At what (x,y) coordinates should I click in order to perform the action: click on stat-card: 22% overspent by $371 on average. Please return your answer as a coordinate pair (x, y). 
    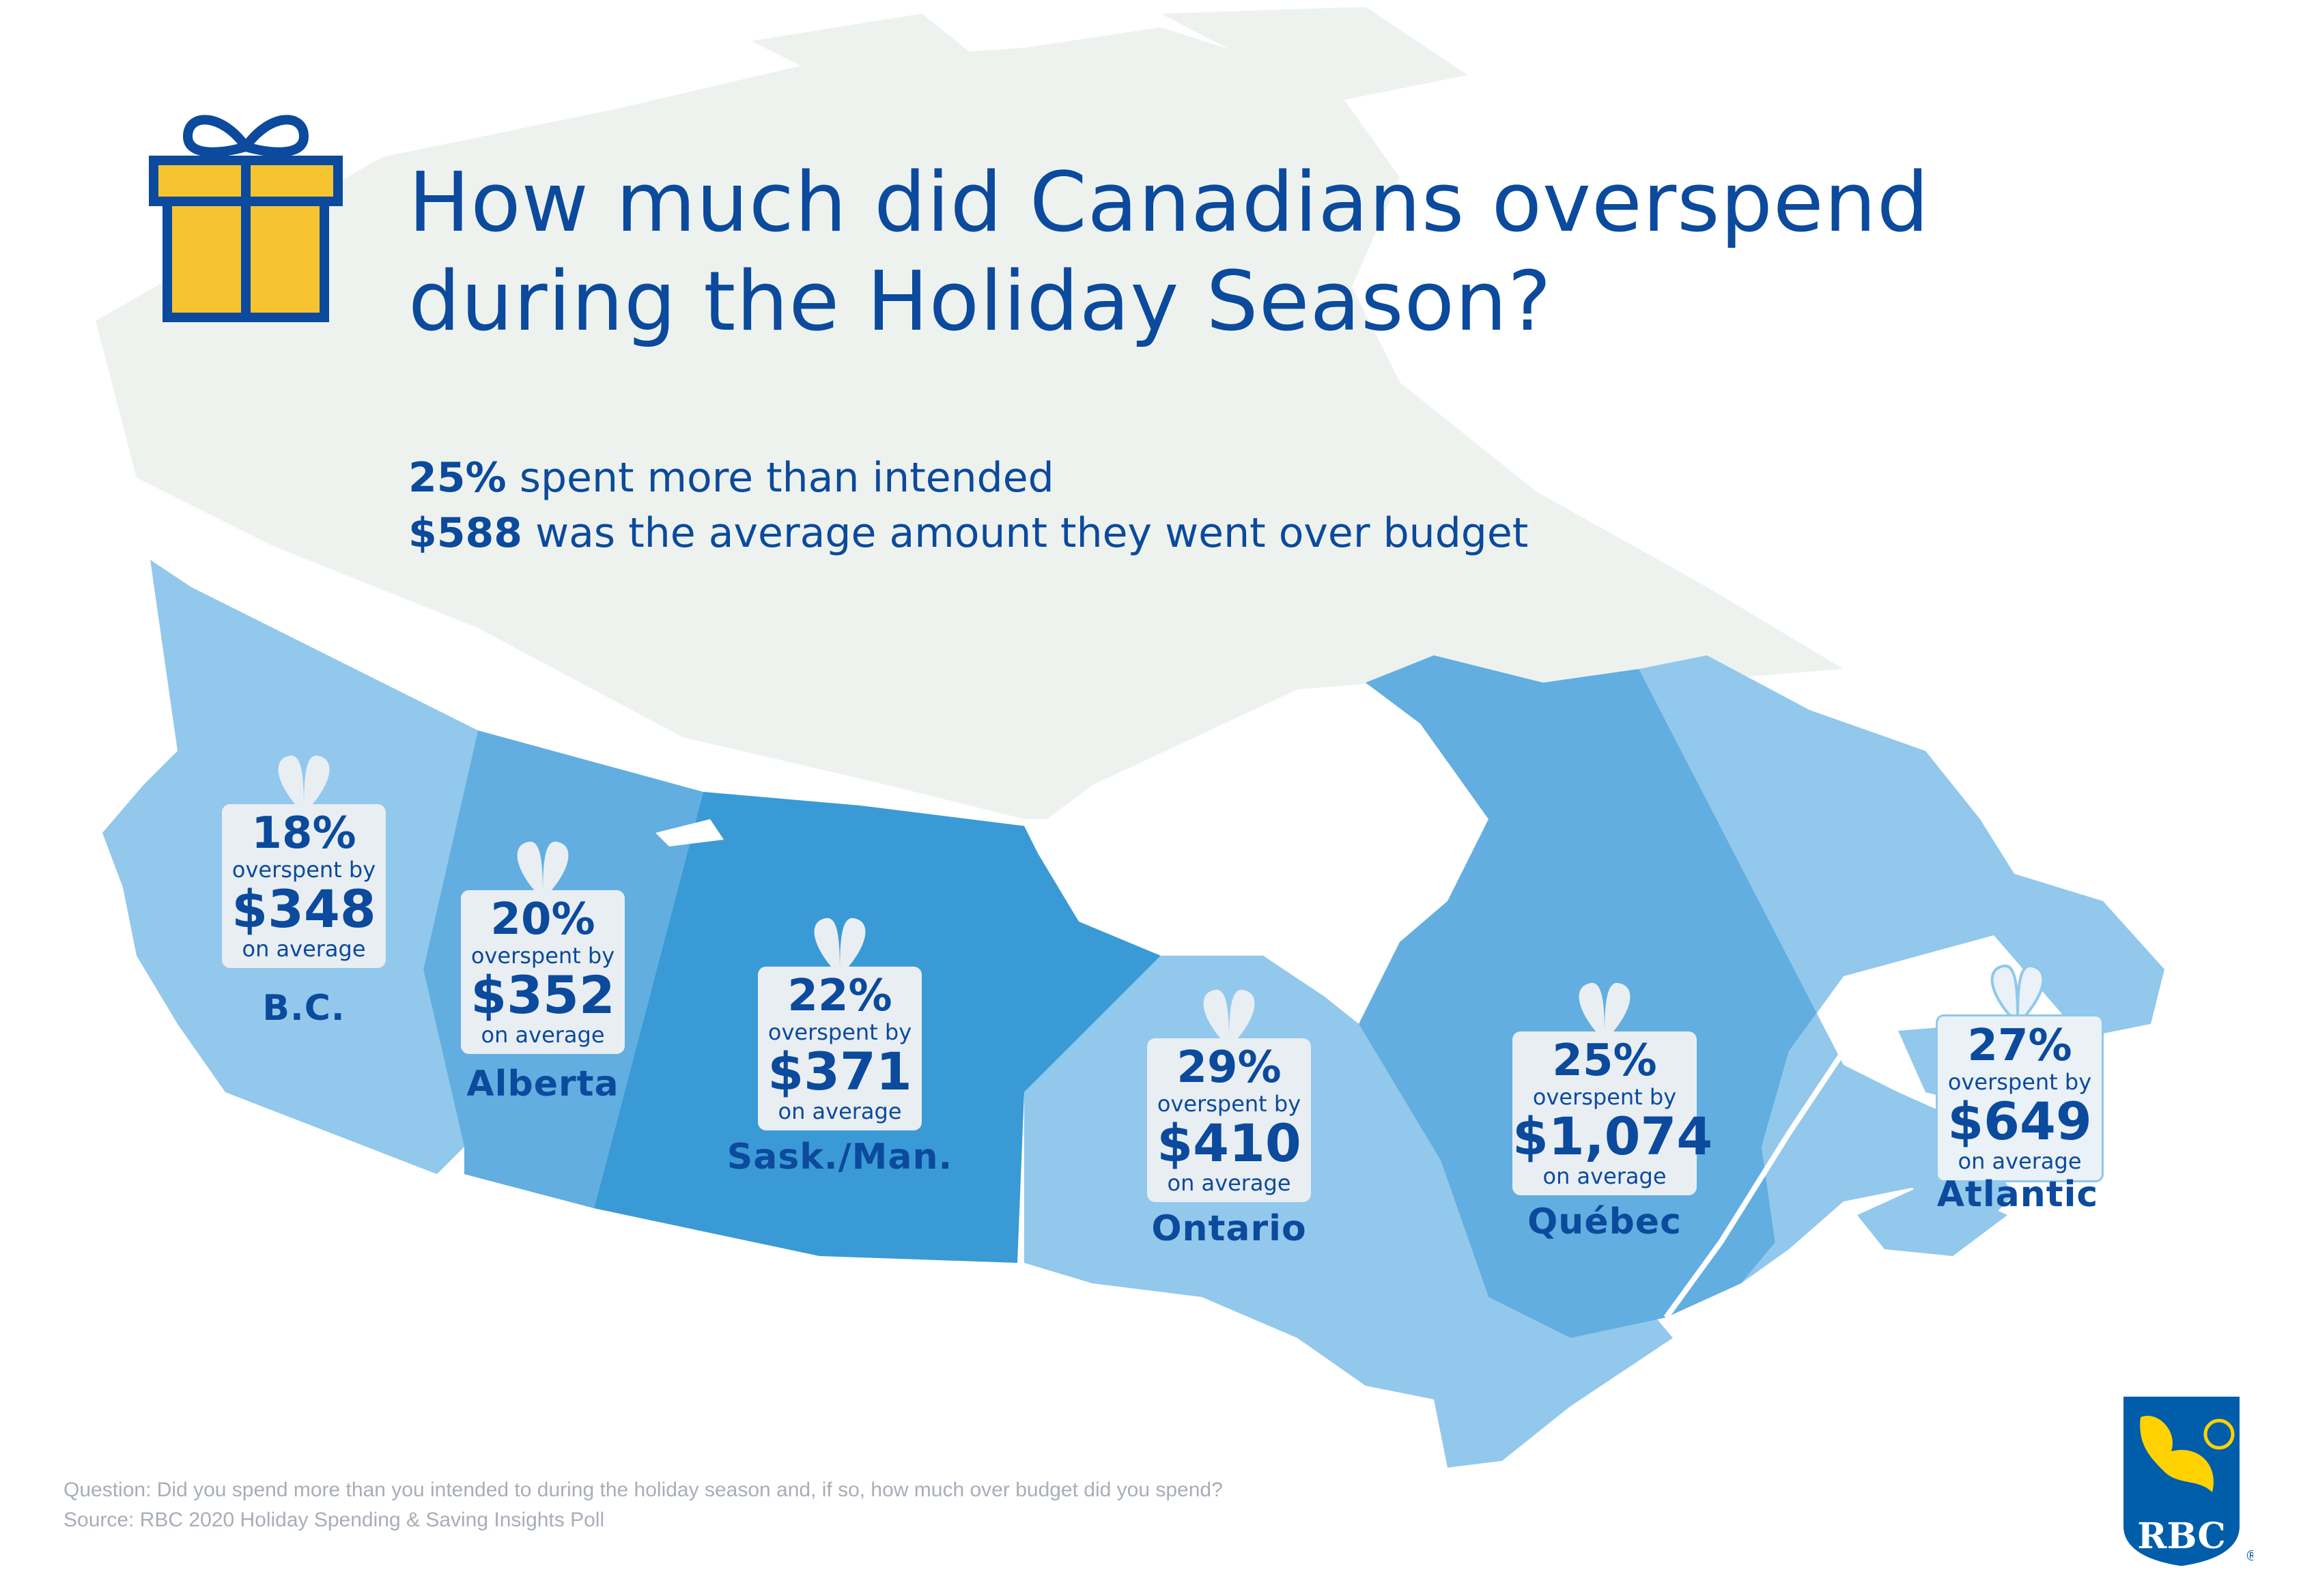
    Looking at the image, I should click on (840, 1048).